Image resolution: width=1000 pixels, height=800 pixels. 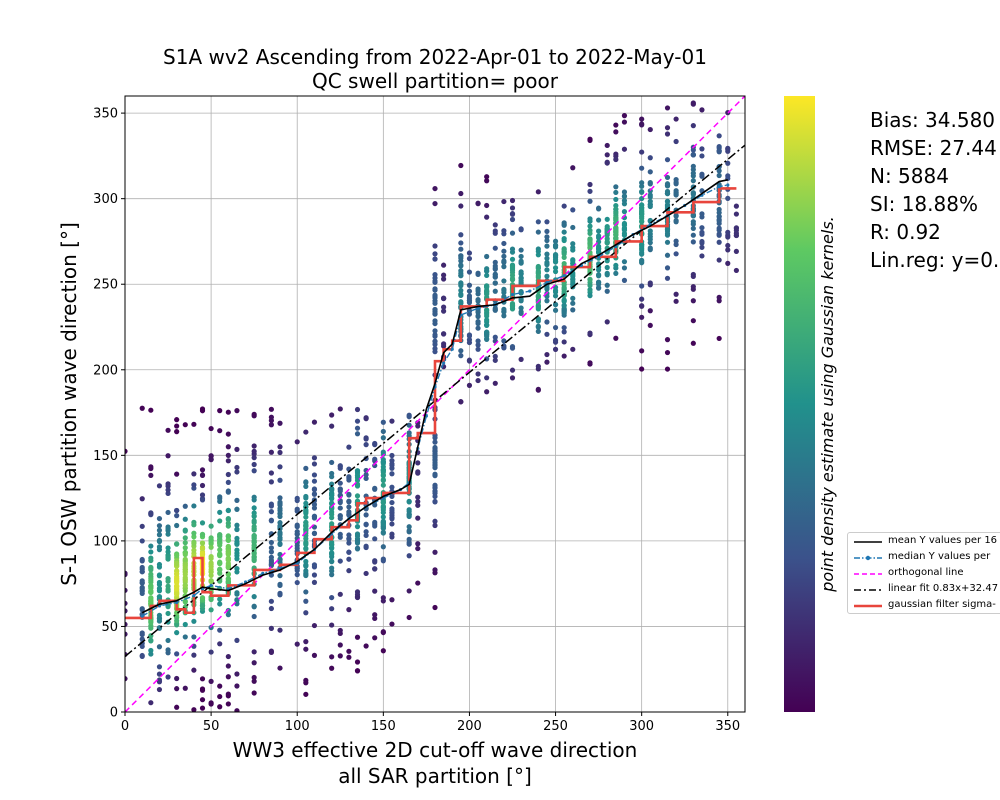 I want to click on stat-linreg: Lin.reg: y=0., so click(x=935, y=260).